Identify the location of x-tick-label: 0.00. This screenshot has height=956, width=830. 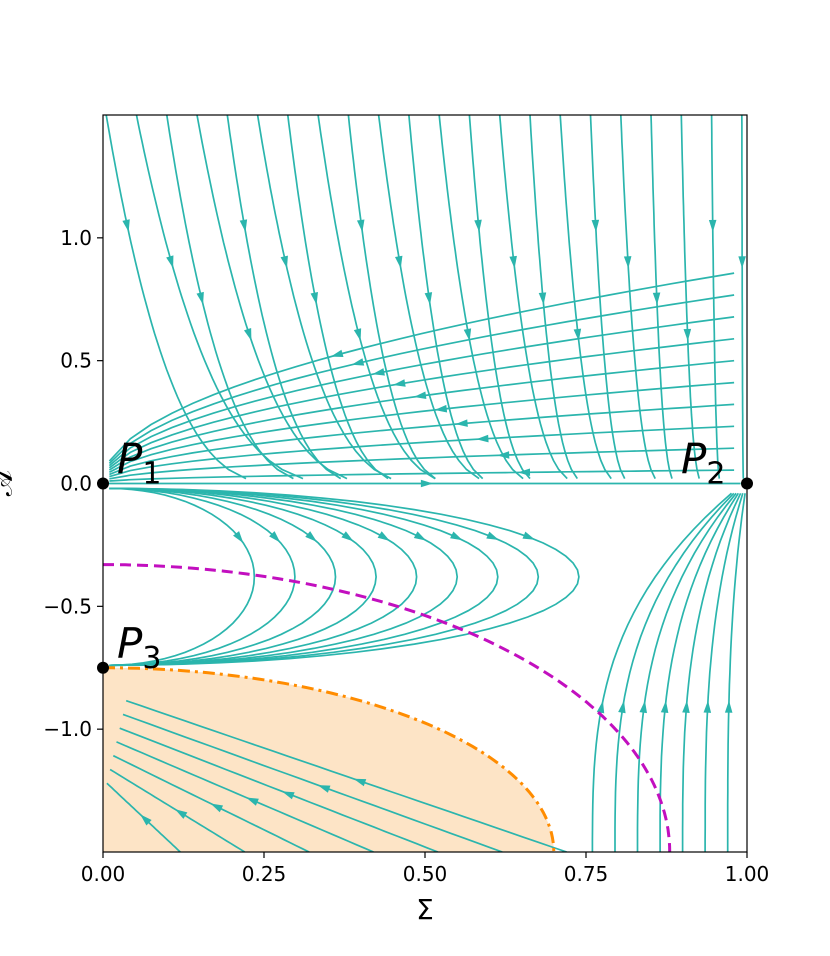
(103, 874).